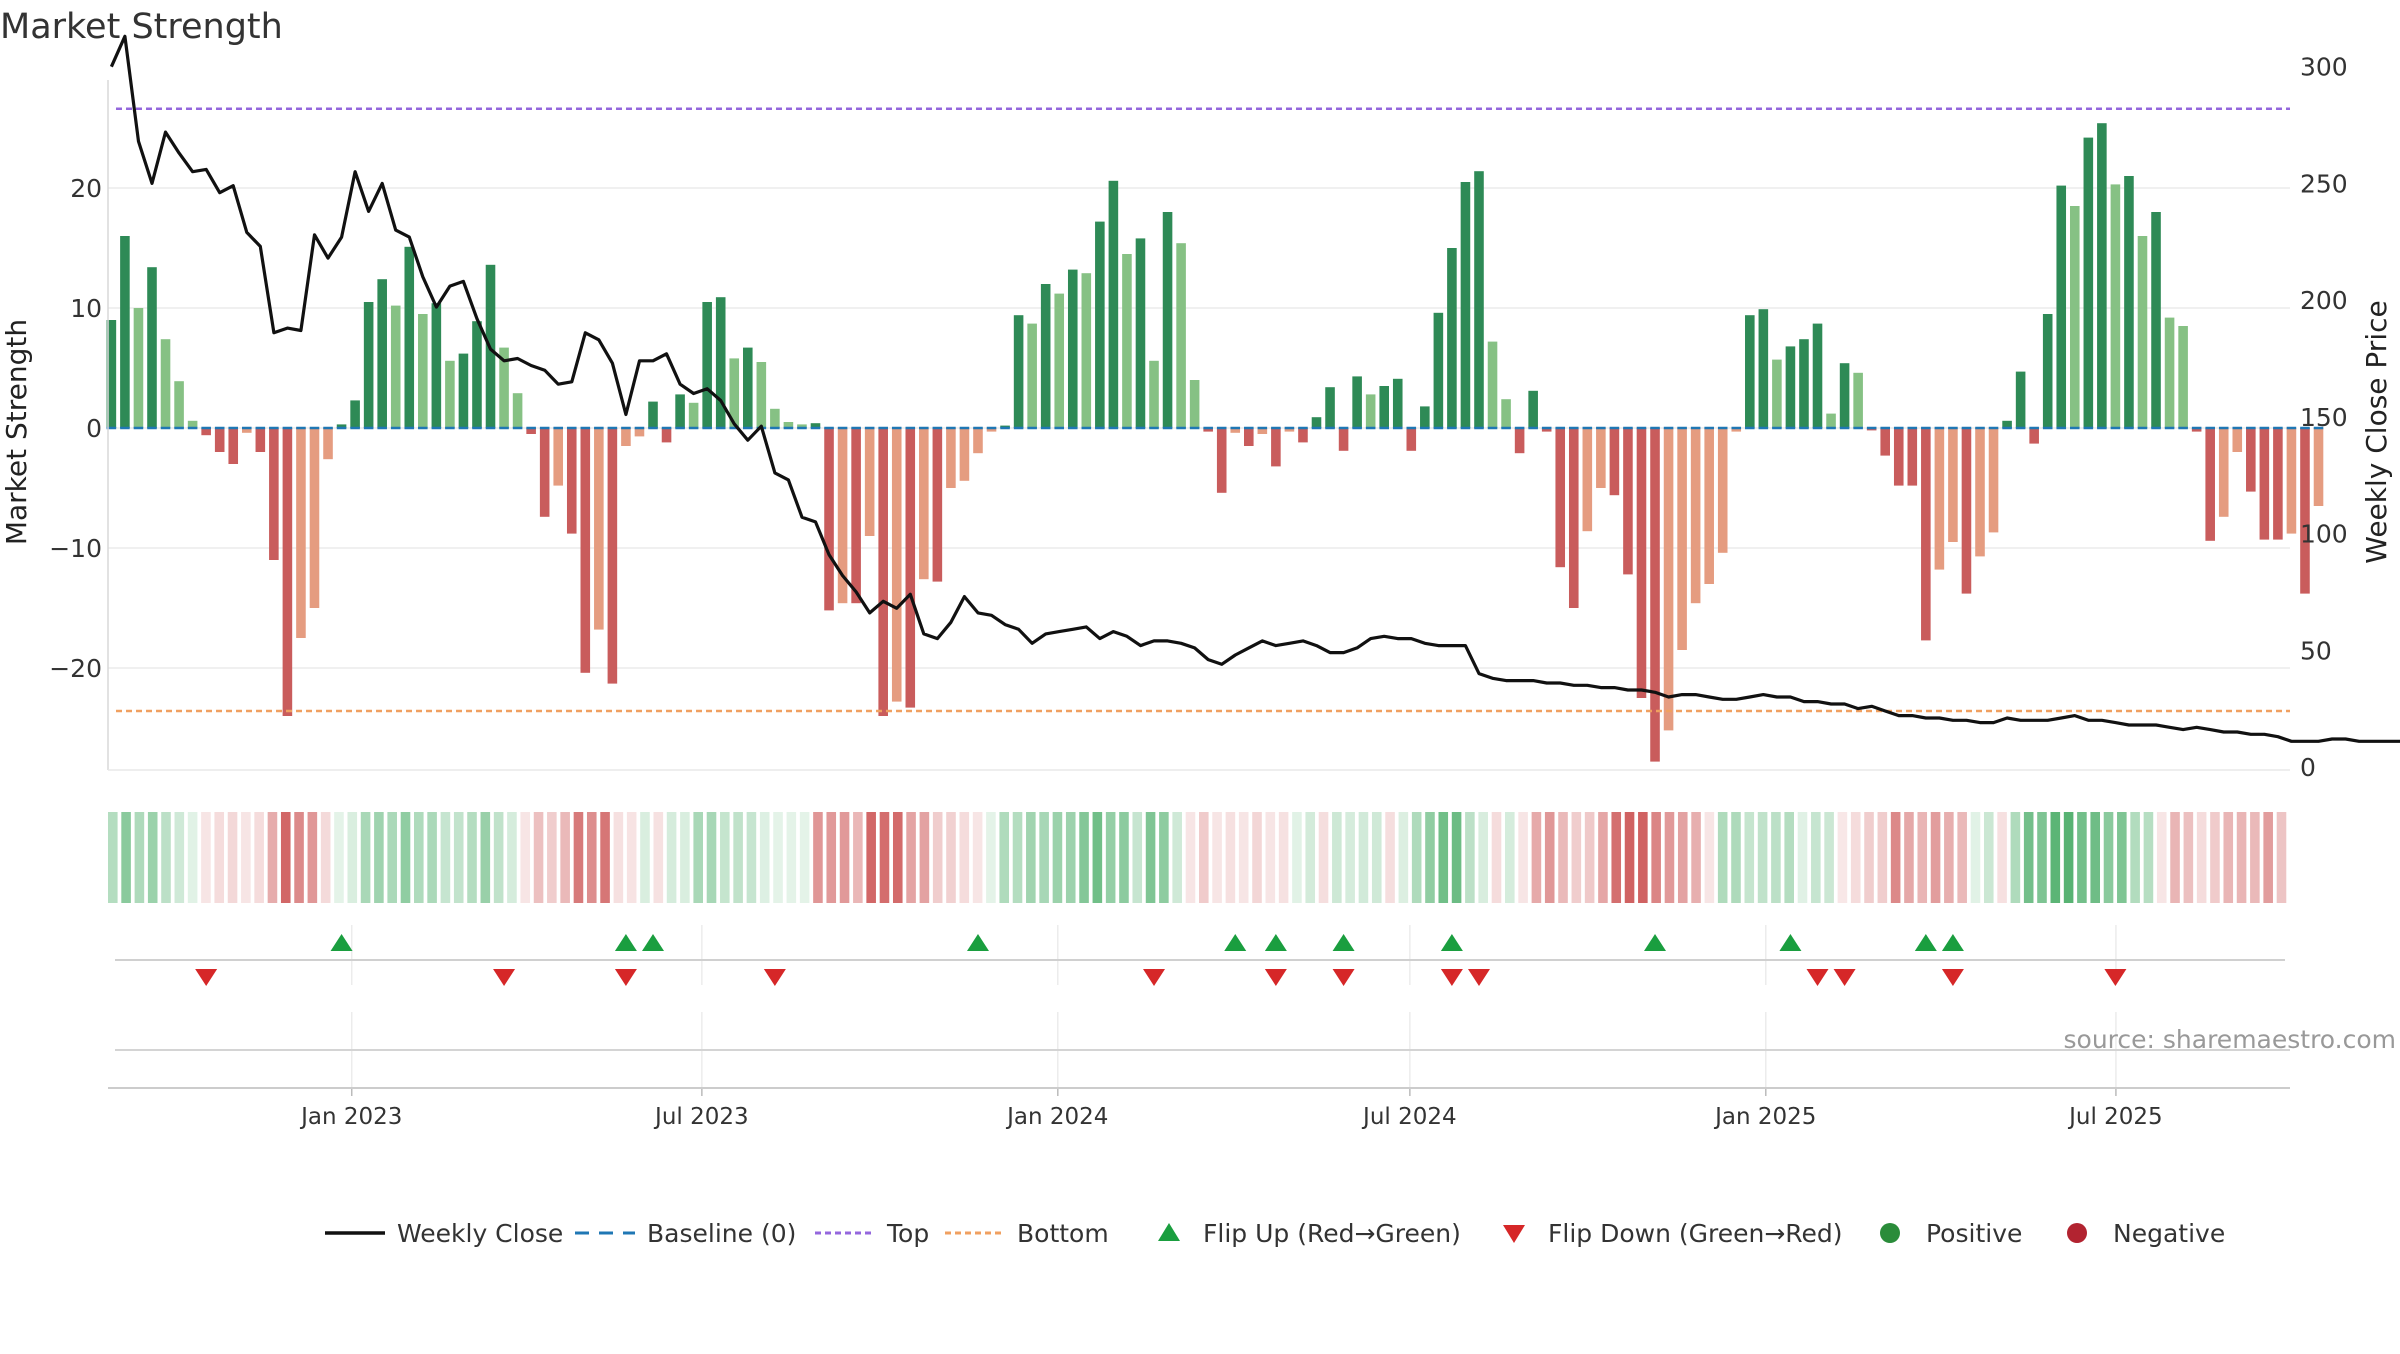 The width and height of the screenshot is (2400, 1354). I want to click on y-tick-label-right: 50, so click(2316, 650).